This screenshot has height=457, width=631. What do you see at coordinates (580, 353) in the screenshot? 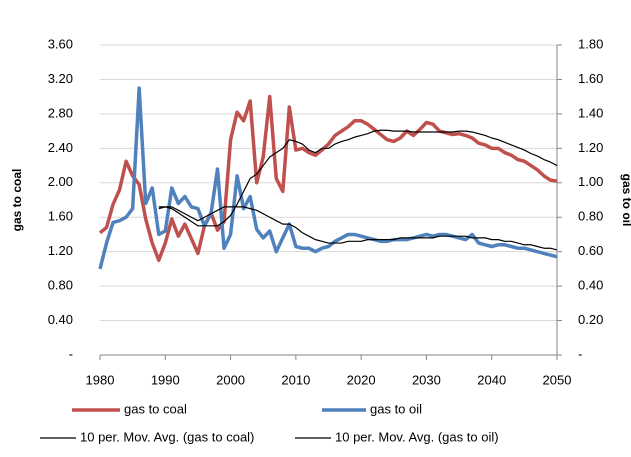
I see `y2-tick-label: -` at bounding box center [580, 353].